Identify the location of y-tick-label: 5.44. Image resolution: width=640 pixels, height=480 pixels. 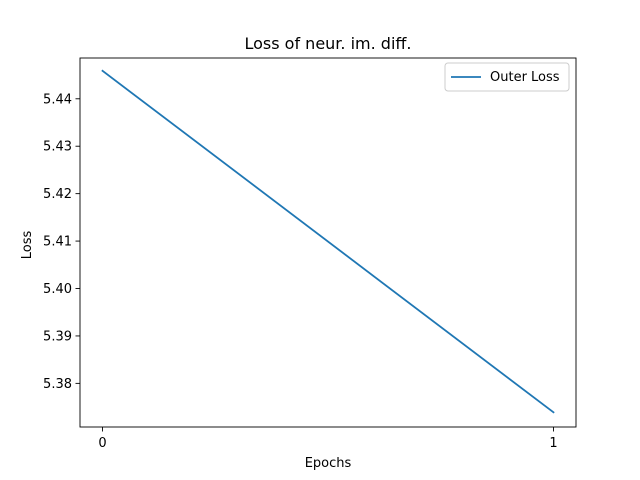
(57, 99).